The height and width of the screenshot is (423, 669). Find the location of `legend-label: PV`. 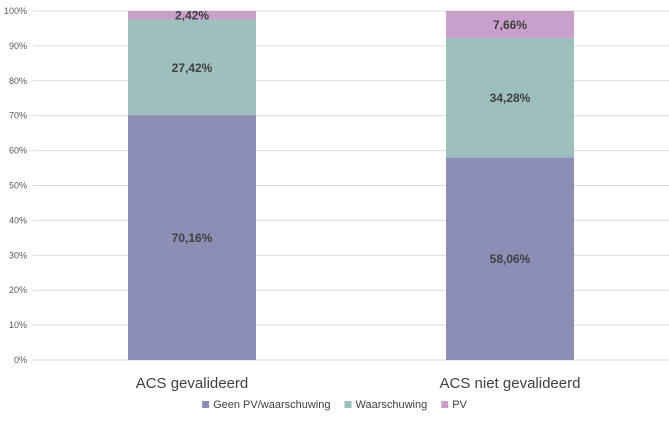

legend-label: PV is located at coordinates (459, 405).